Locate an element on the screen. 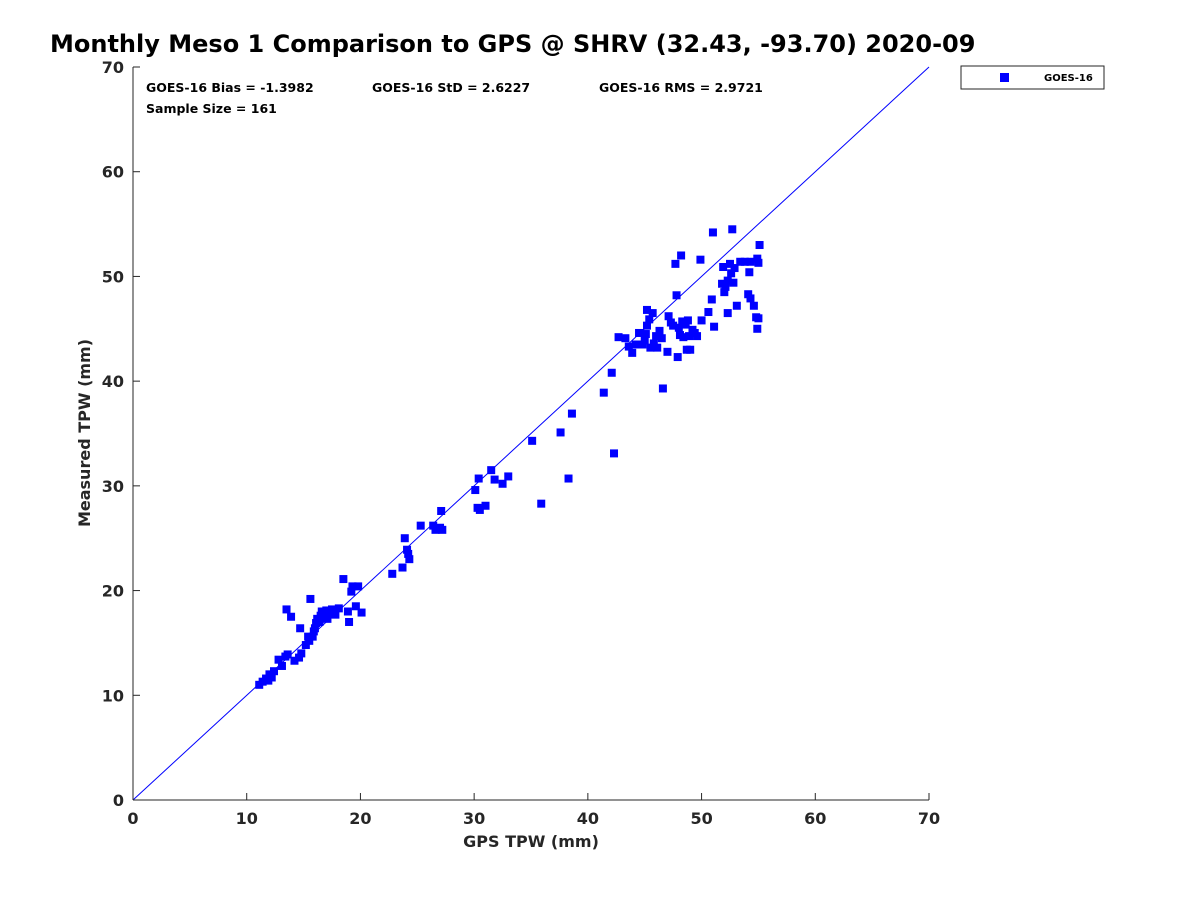 This screenshot has width=1200, height=900. y-tick-label: 0 is located at coordinates (118, 800).